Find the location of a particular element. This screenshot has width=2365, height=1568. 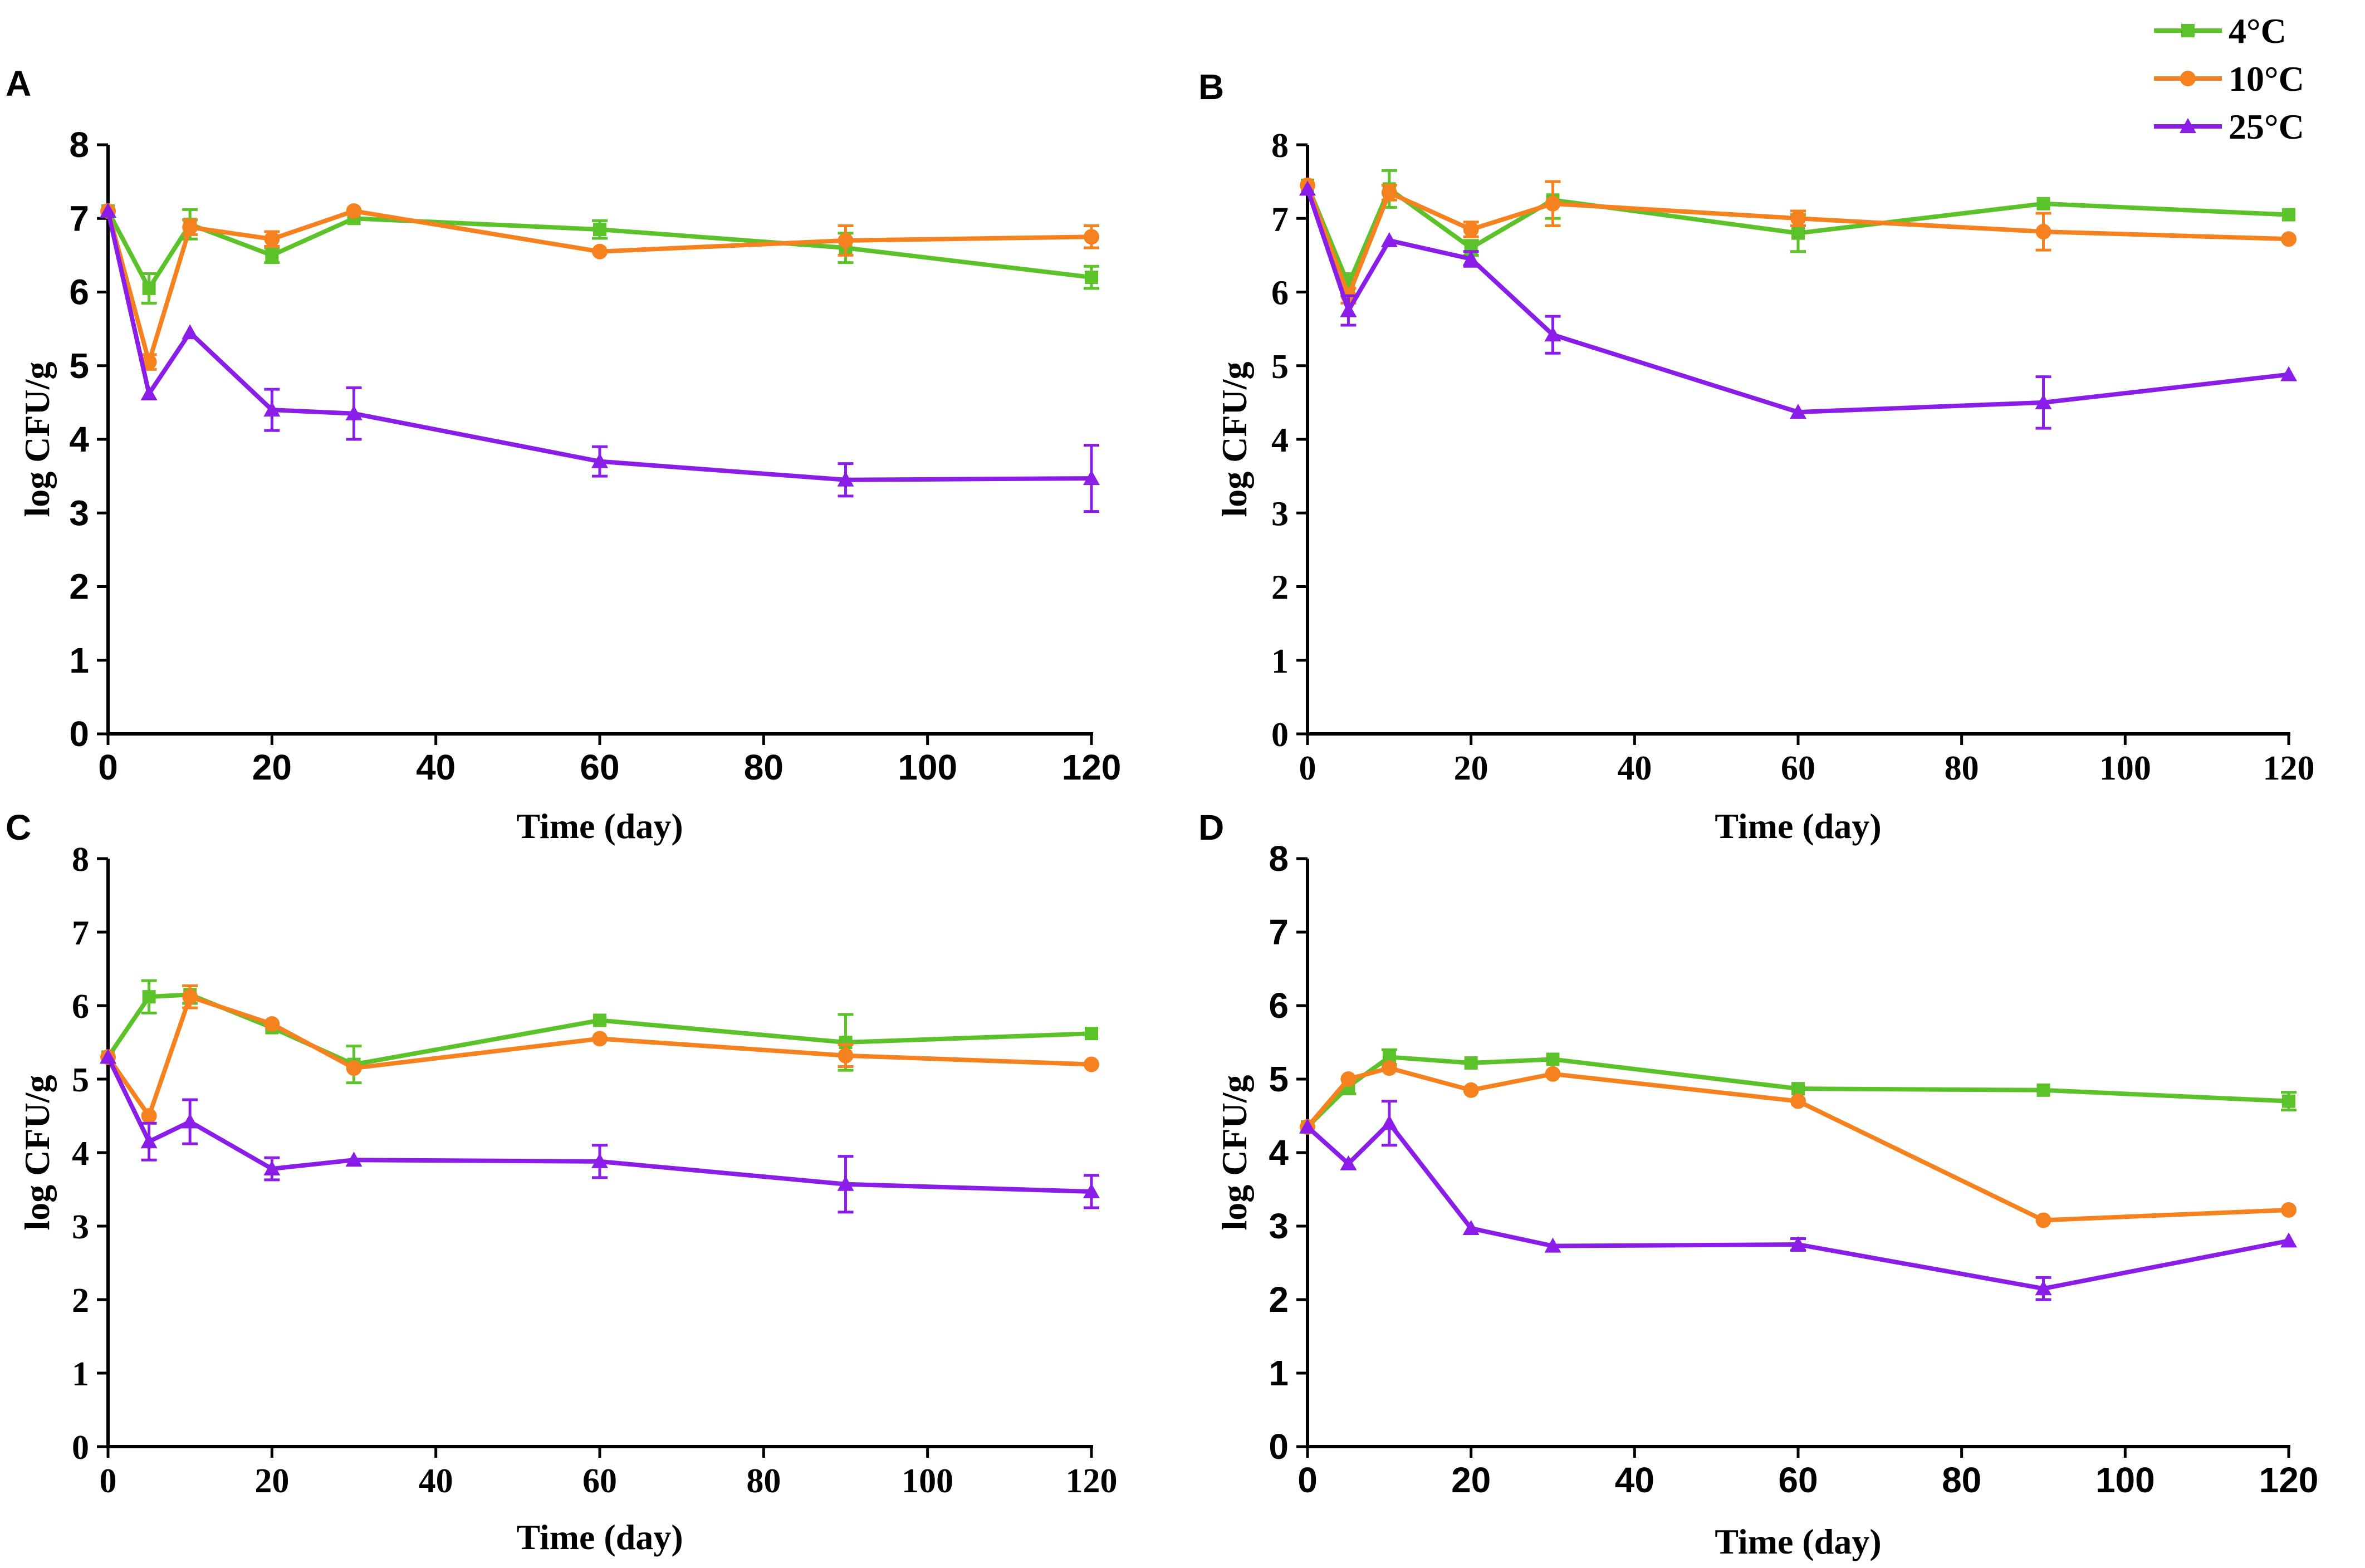

legend: 4°C 10°C 25°C is located at coordinates (2229, 78).